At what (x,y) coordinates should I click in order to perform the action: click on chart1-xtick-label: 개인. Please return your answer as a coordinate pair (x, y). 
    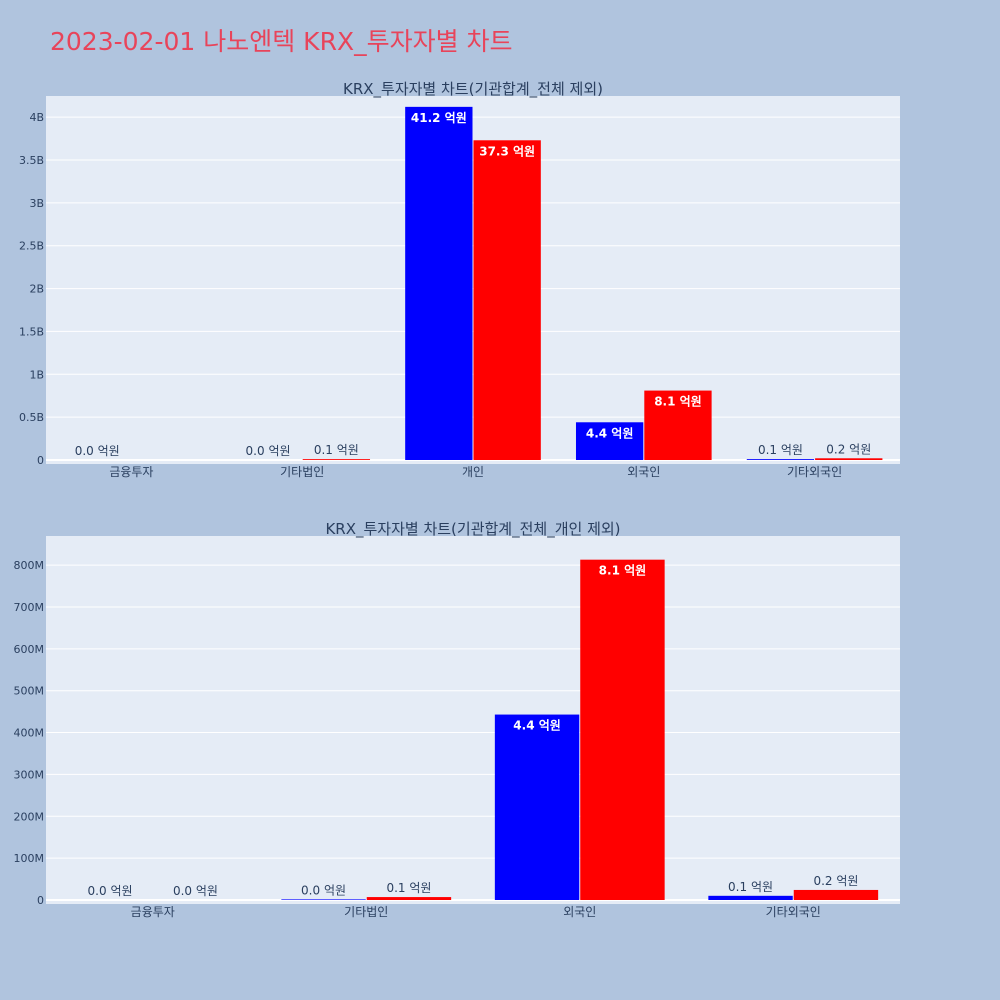
    Looking at the image, I should click on (473, 472).